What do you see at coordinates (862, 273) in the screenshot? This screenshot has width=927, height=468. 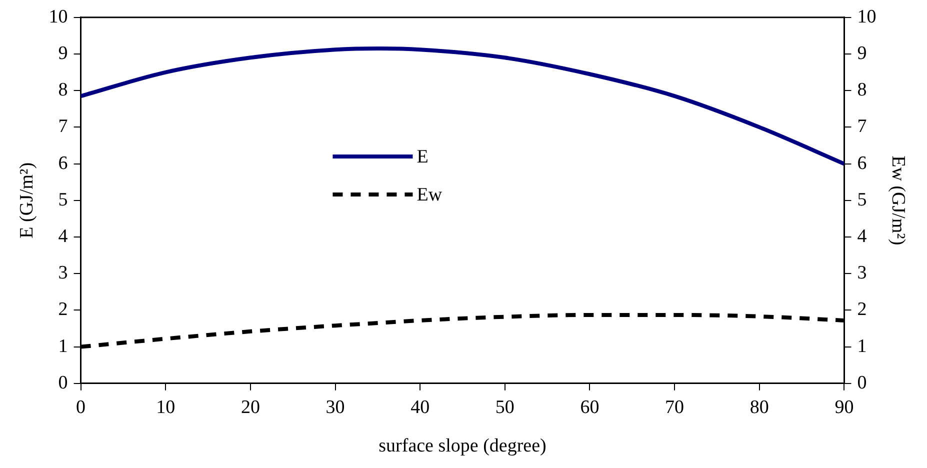 I see `y2-tick-label: 3` at bounding box center [862, 273].